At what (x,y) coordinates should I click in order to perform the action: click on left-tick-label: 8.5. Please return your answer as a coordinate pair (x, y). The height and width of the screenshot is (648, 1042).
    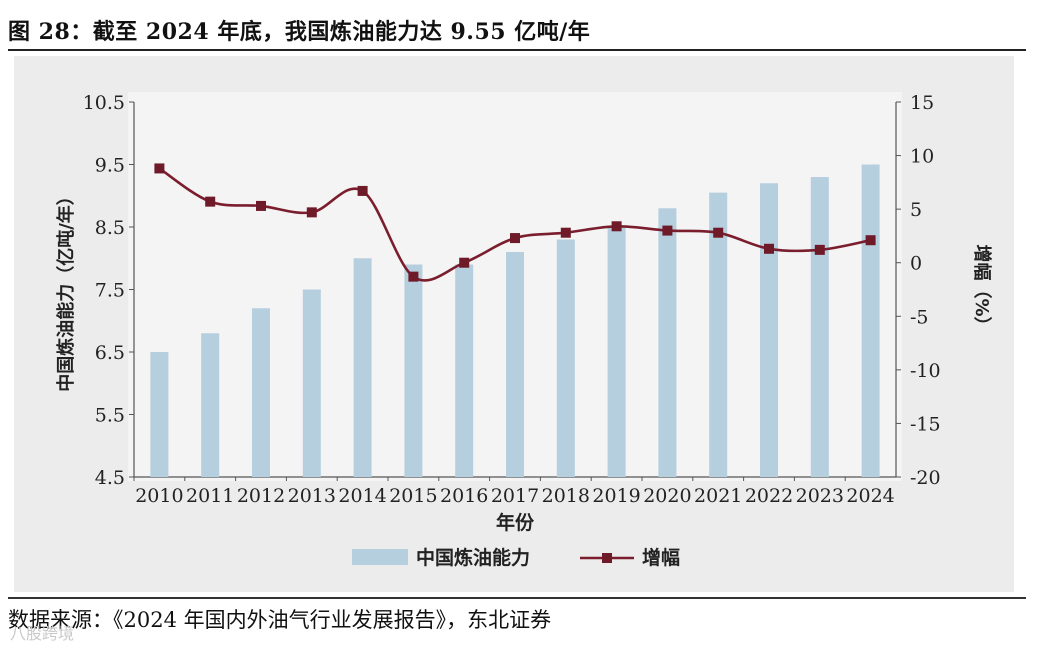
    Looking at the image, I should click on (110, 228).